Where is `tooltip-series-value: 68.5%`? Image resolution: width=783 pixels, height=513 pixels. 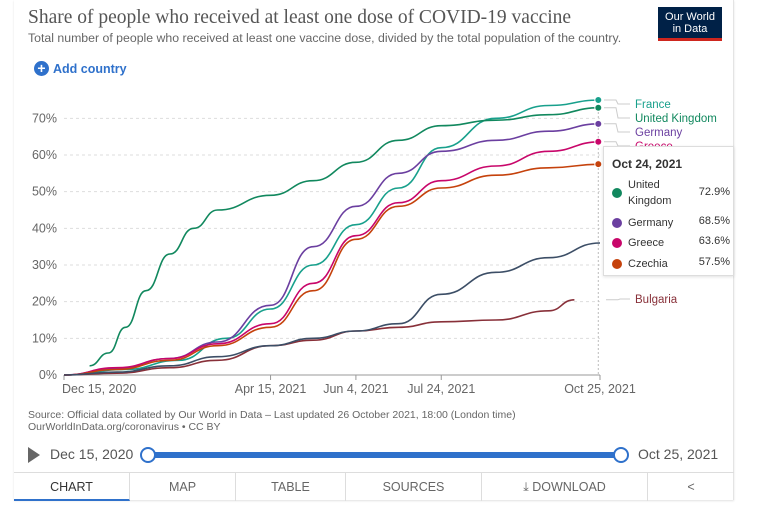
tooltip-series-value: 68.5% is located at coordinates (714, 221).